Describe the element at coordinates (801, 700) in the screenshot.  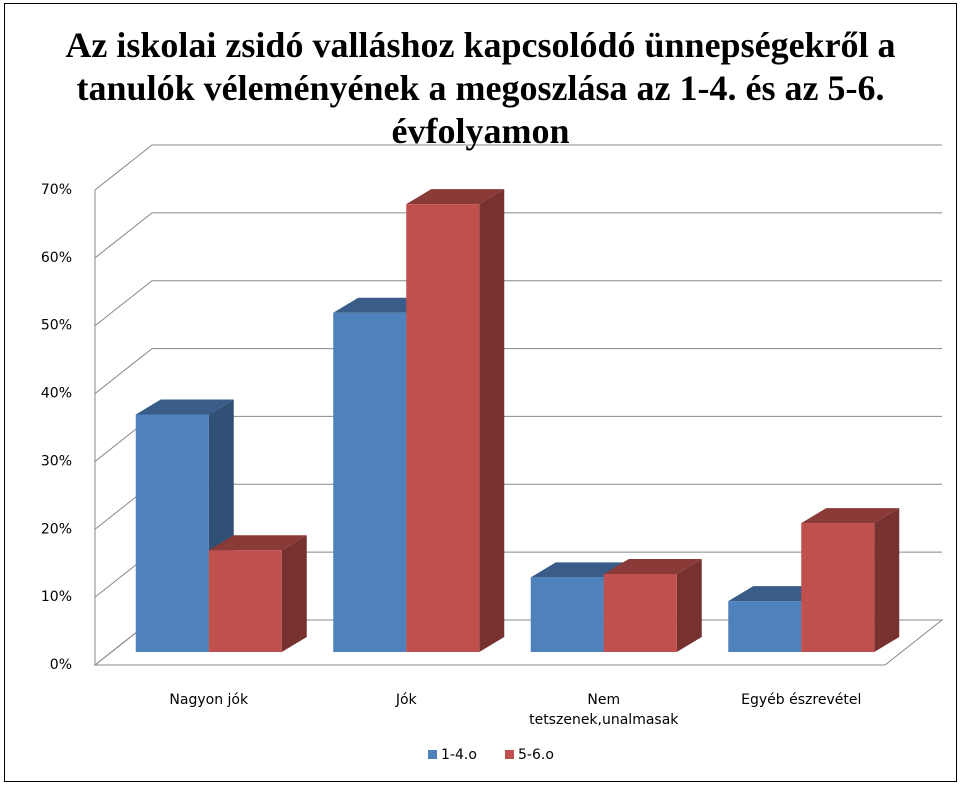
I see `x-tick-label: Egyéb észrevétel` at that location.